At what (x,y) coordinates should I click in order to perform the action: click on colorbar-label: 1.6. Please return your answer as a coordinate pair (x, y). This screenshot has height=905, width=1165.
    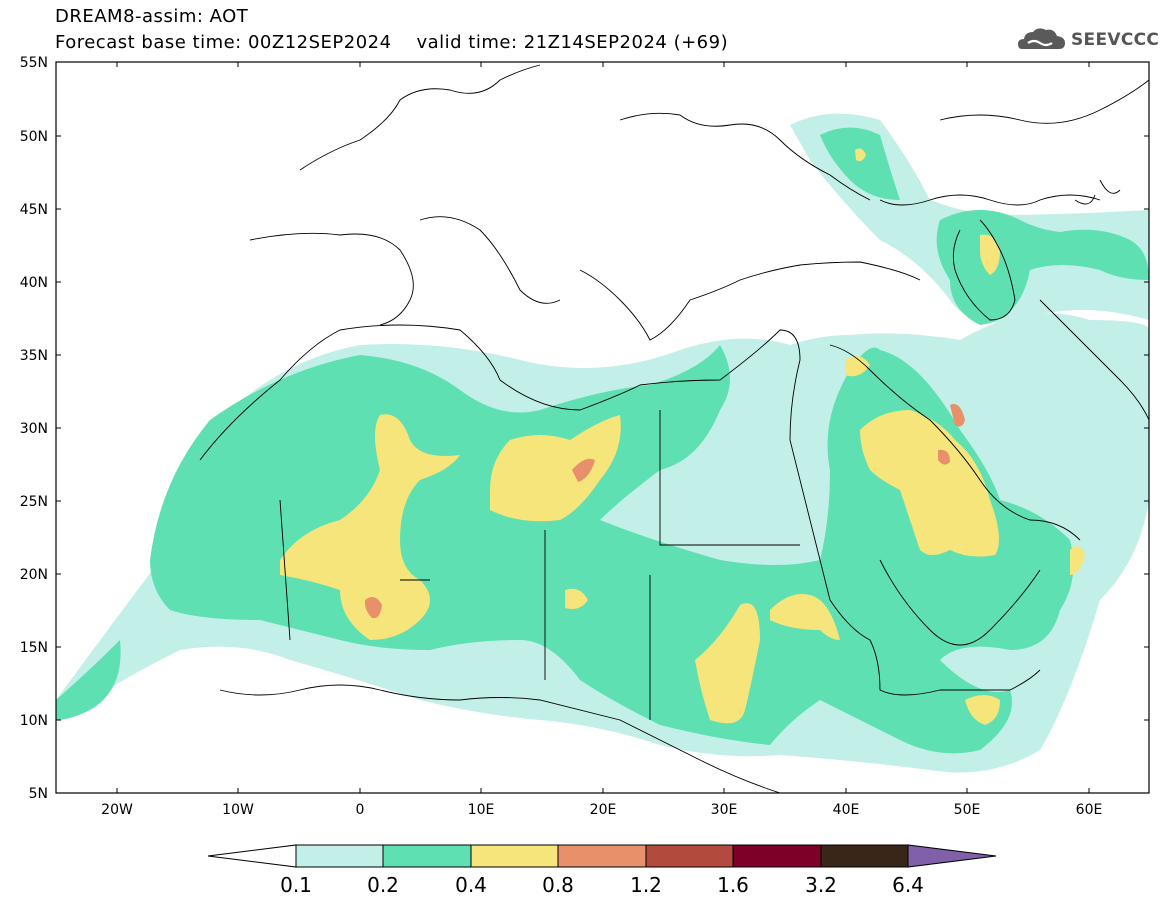
    Looking at the image, I should click on (733, 885).